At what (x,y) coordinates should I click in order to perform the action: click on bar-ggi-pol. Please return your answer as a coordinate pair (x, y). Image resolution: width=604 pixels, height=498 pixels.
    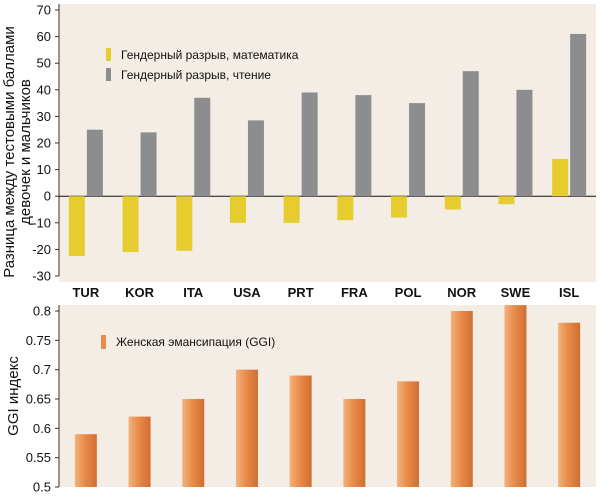
    Looking at the image, I should click on (408, 434).